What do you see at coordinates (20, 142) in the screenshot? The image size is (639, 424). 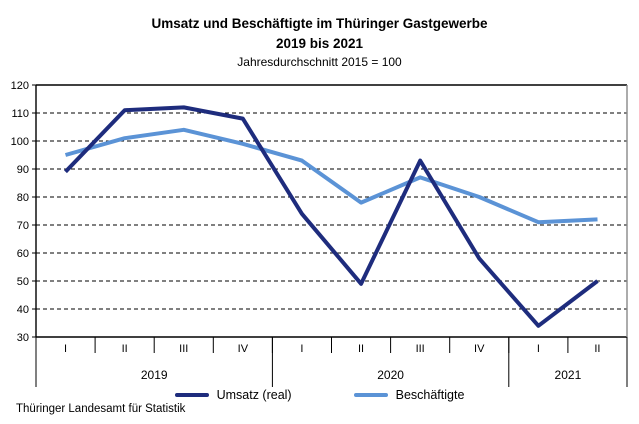 I see `y-tick-label: 100` at bounding box center [20, 142].